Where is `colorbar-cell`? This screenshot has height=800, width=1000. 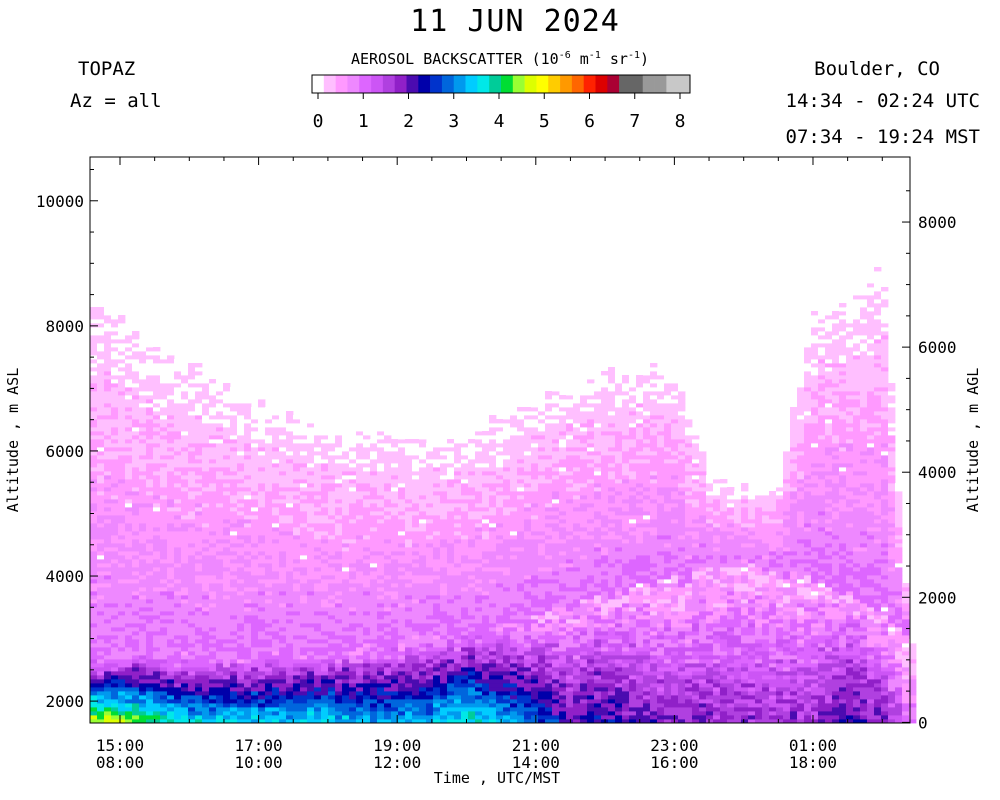 colorbar-cell is located at coordinates (601, 84).